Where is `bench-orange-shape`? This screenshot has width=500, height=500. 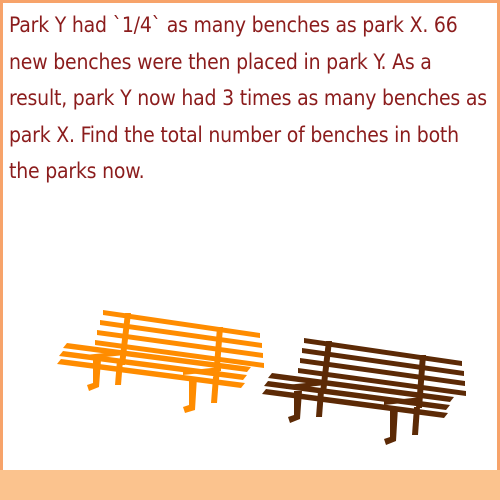
bench-orange-shape is located at coordinates (160, 361).